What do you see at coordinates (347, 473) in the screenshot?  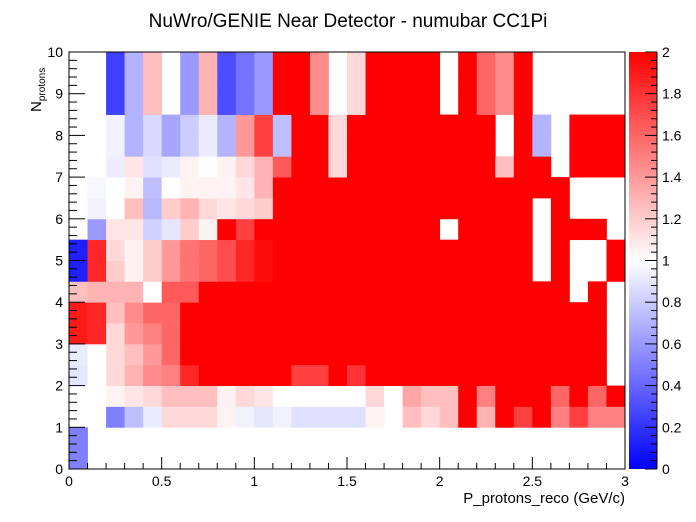 I see `x-axis: 0 0.5 1 1.5 2 2.5 3` at bounding box center [347, 473].